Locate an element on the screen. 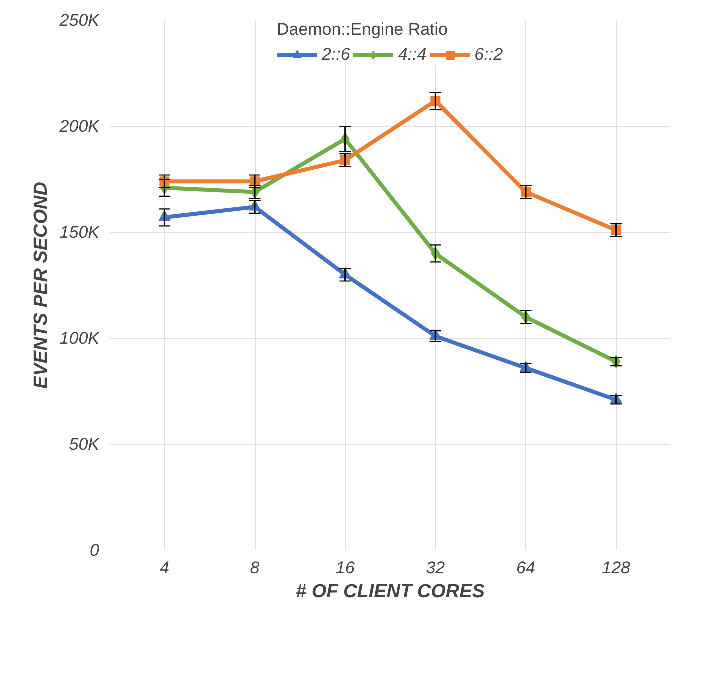 This screenshot has width=715, height=674. legend-label: 6::2 is located at coordinates (489, 55).